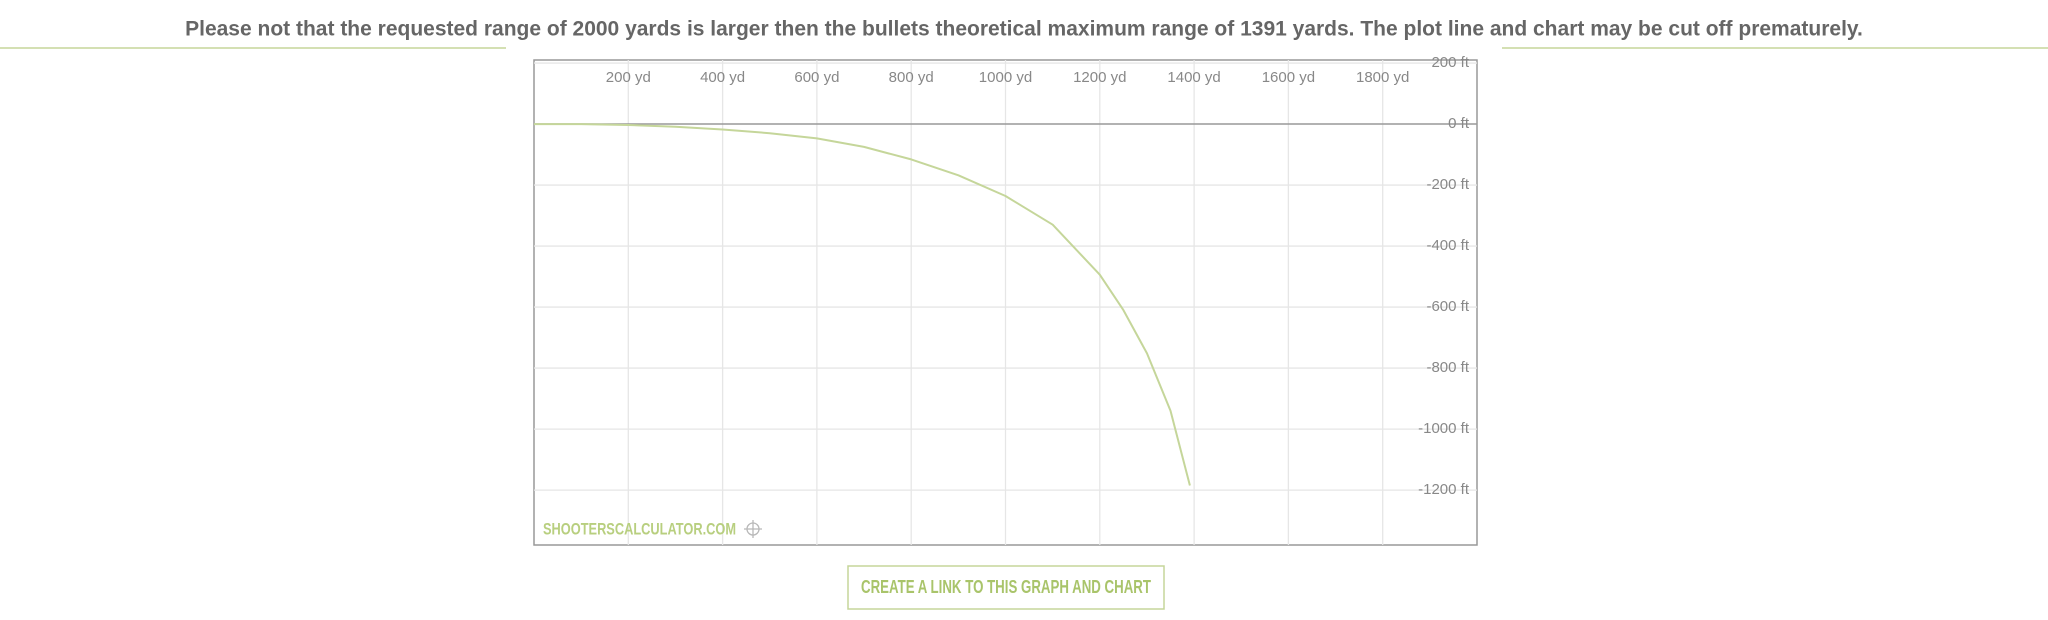 Image resolution: width=2048 pixels, height=620 pixels. I want to click on link-button, so click(1006, 587).